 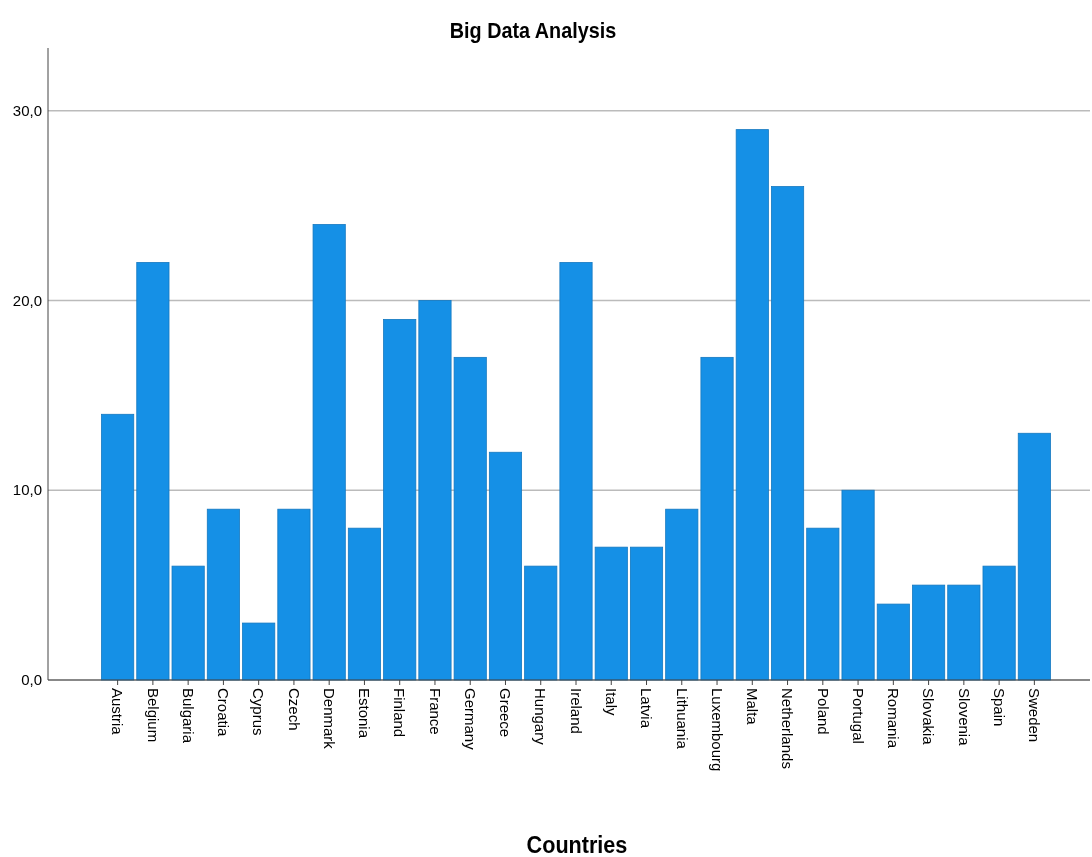 I want to click on x-tick-label: Belgium, so click(x=153, y=715).